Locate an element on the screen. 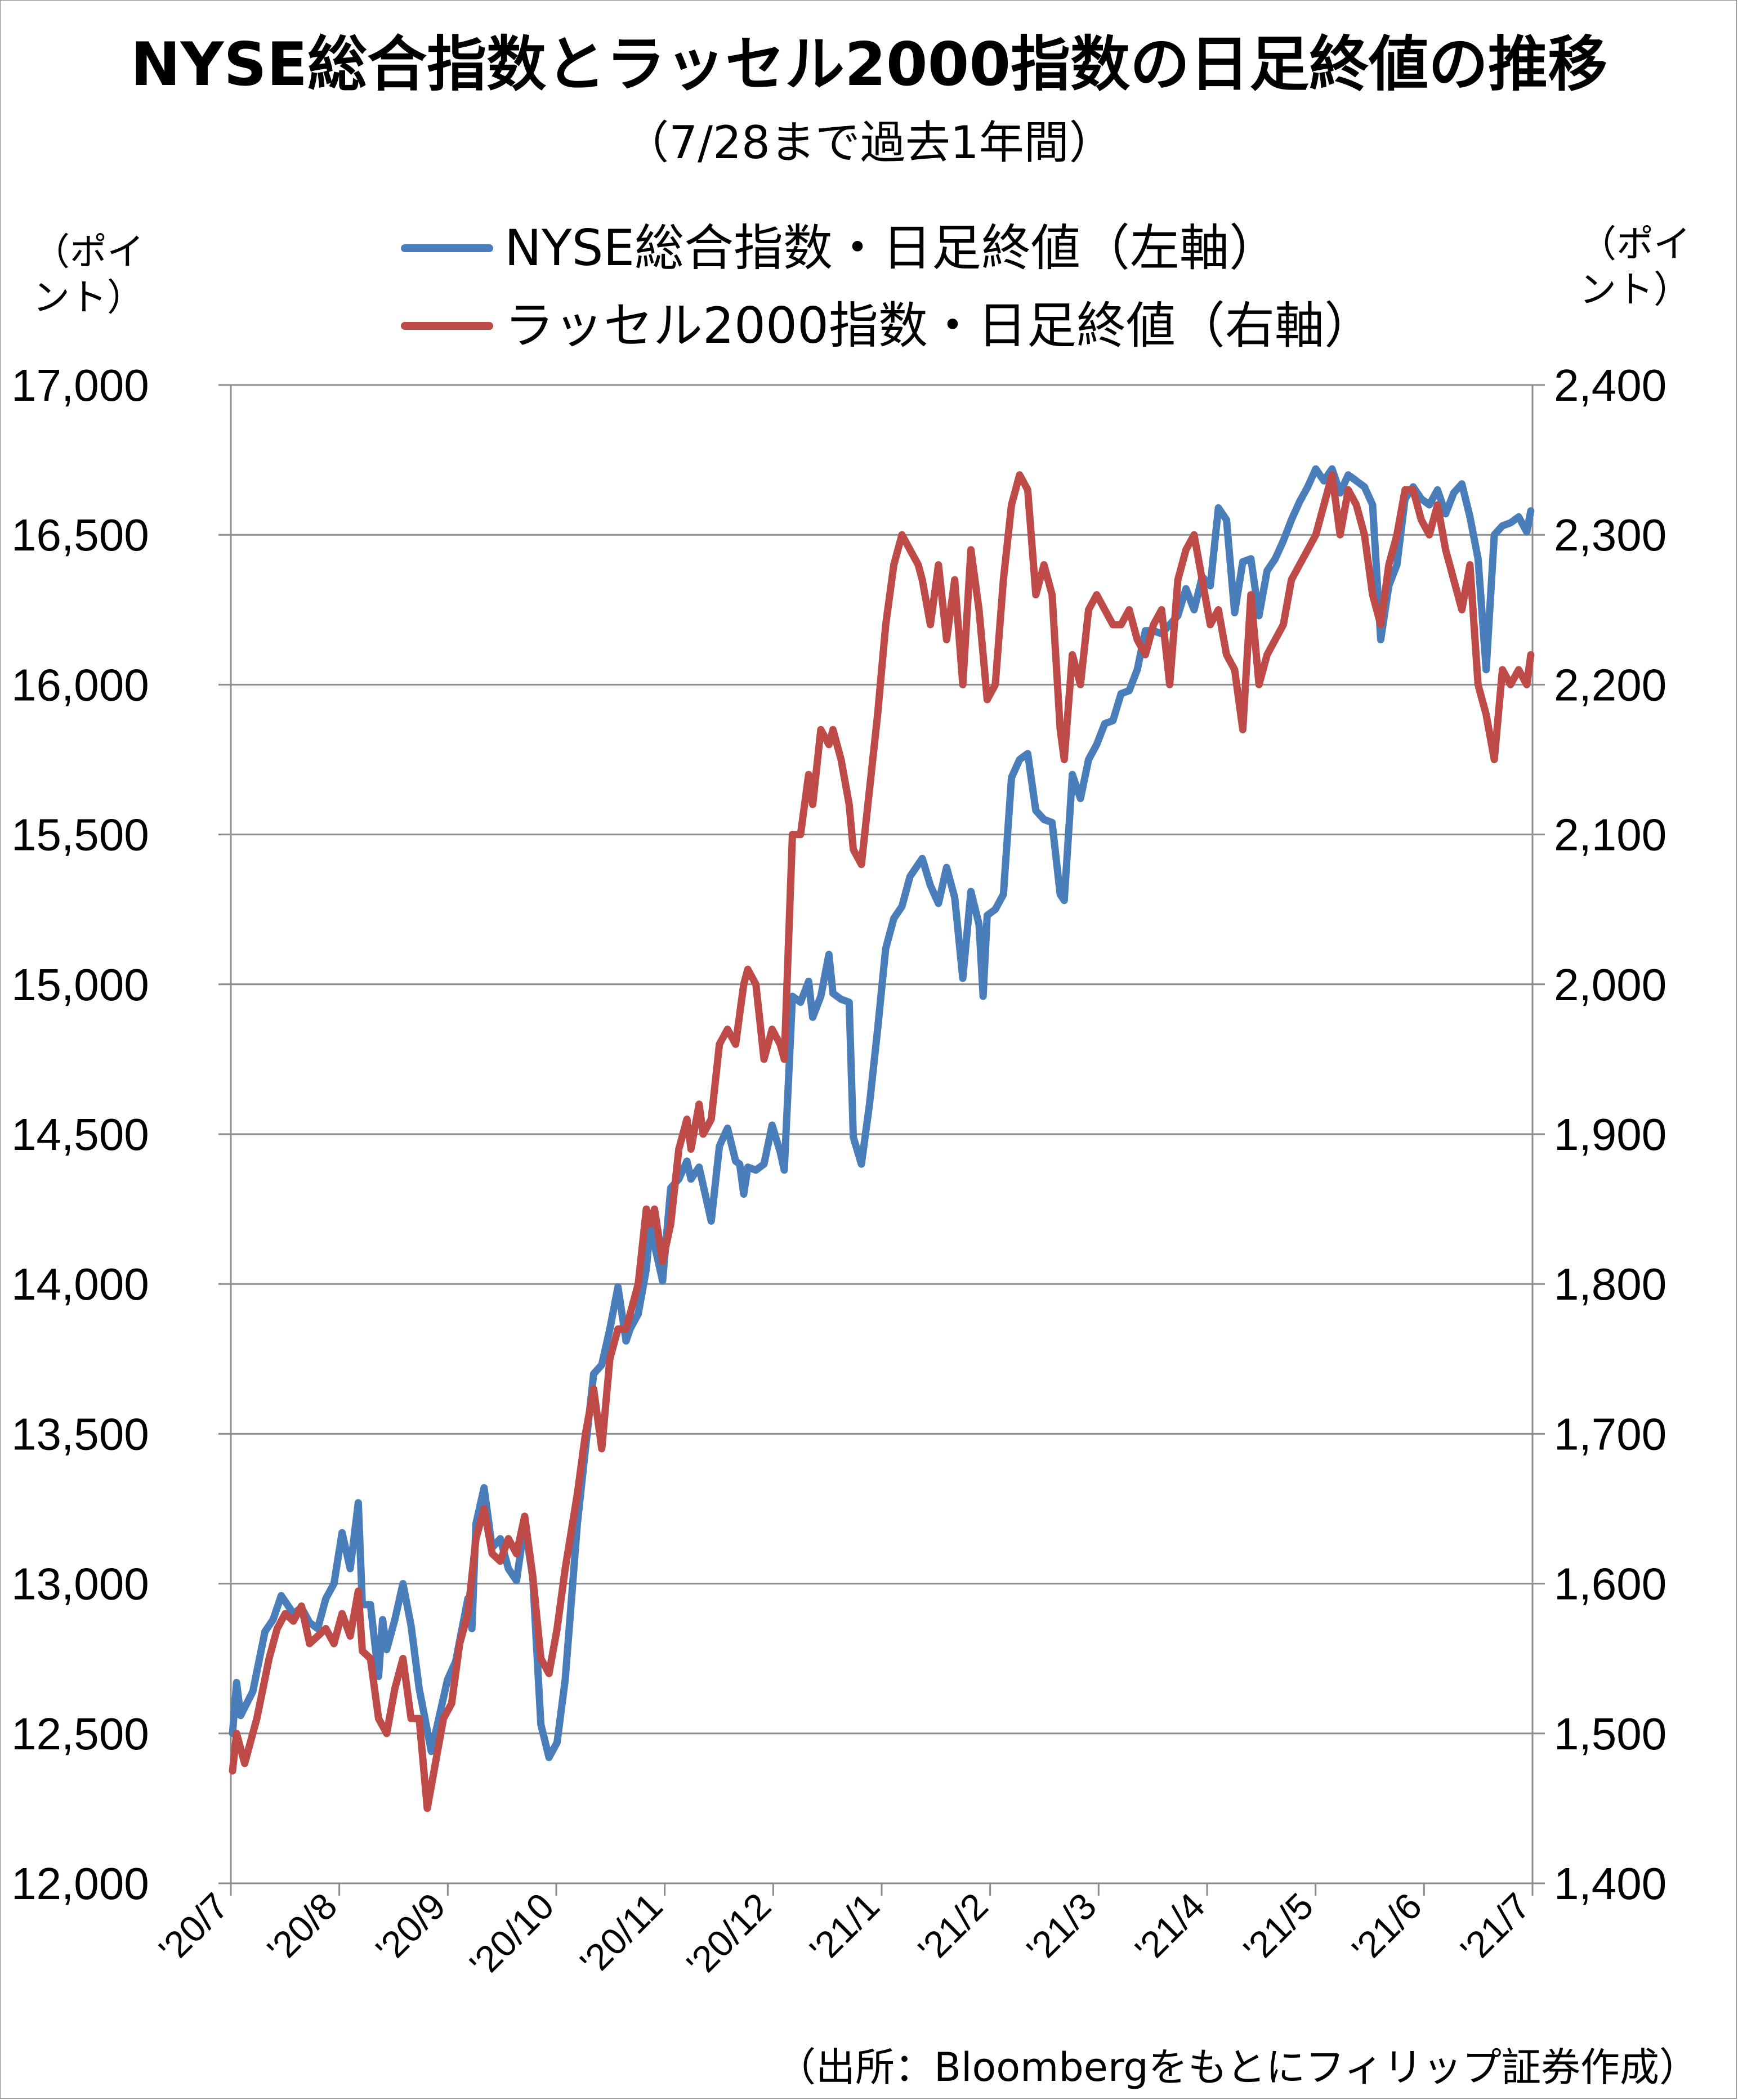 Image resolution: width=1738 pixels, height=2100 pixels. x-tick-label: '20/7 is located at coordinates (193, 1928).